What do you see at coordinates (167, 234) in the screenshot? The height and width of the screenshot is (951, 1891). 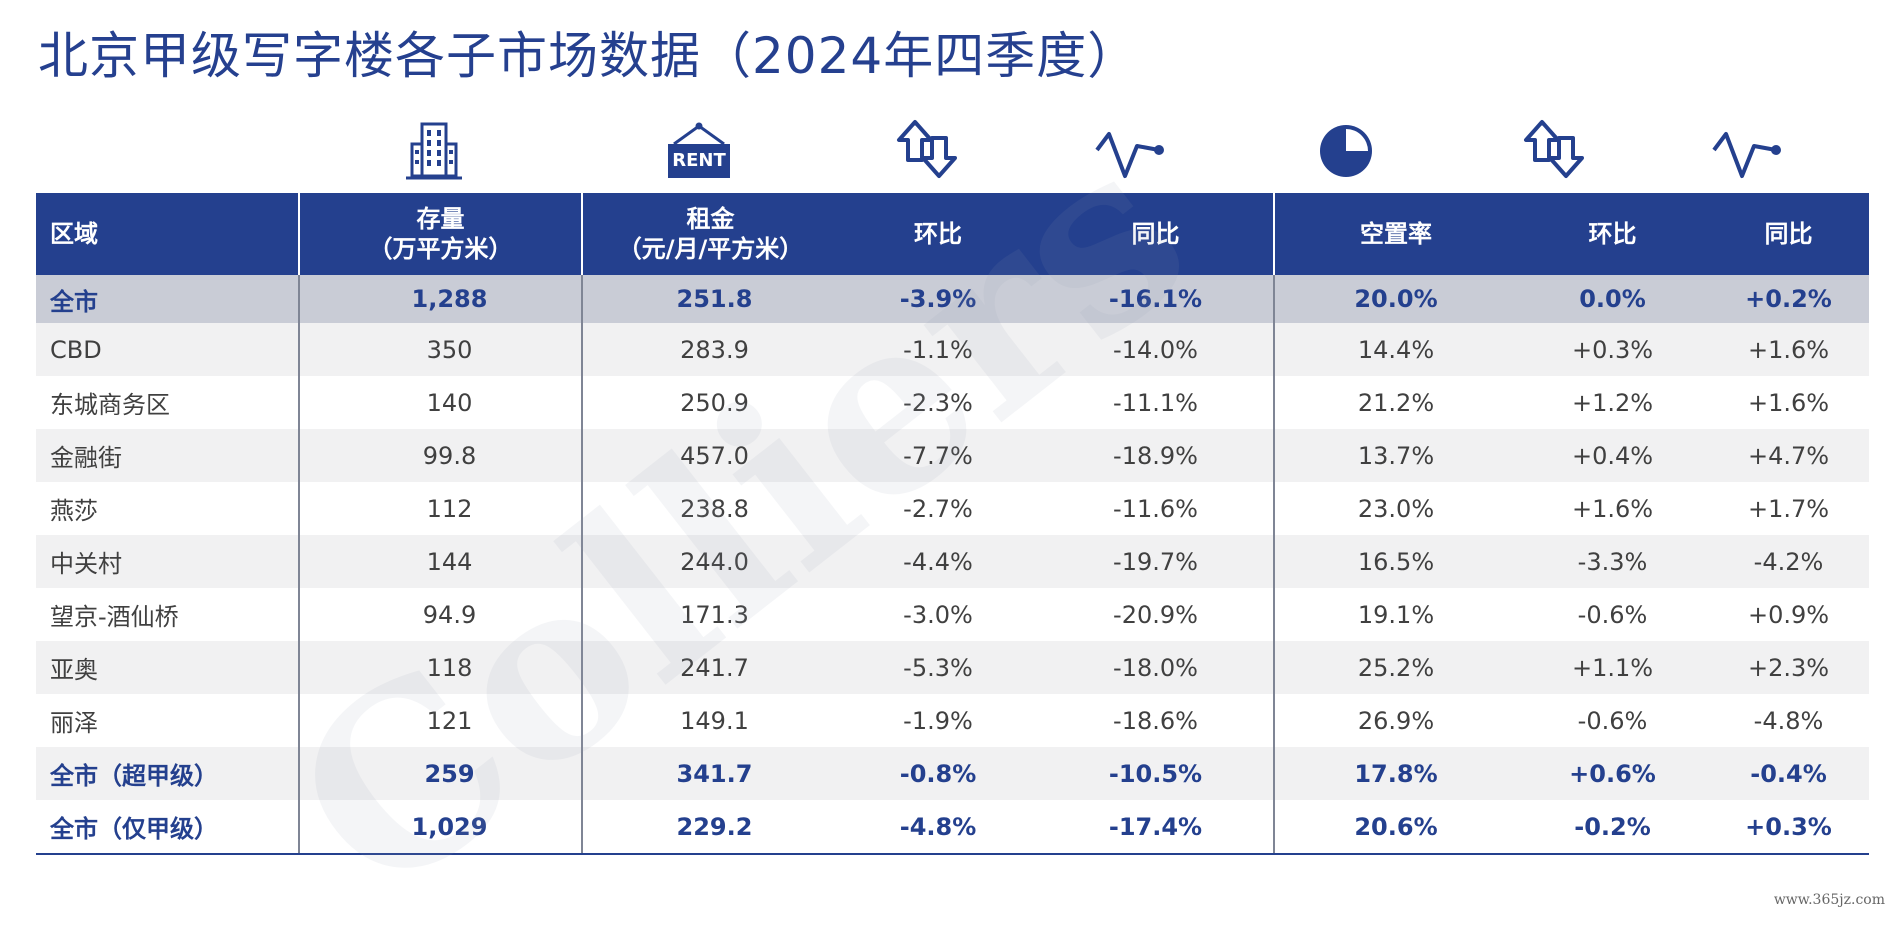 I see `header-area: 区域` at bounding box center [167, 234].